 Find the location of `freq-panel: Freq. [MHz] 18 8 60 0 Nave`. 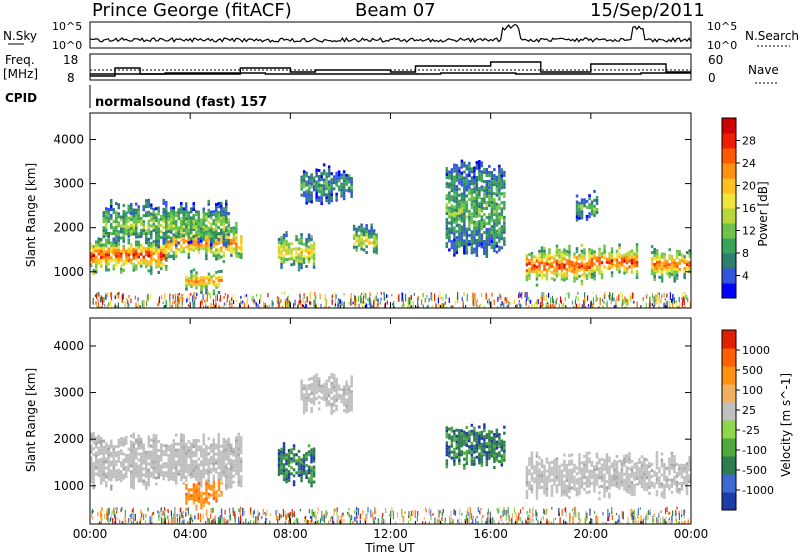

freq-panel: Freq. [MHz] 18 8 60 0 Nave is located at coordinates (391, 69).